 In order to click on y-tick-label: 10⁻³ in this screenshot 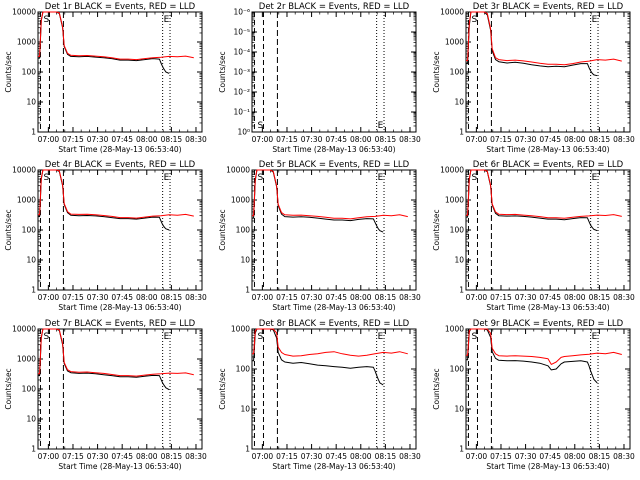, I will do `click(241, 72)`.